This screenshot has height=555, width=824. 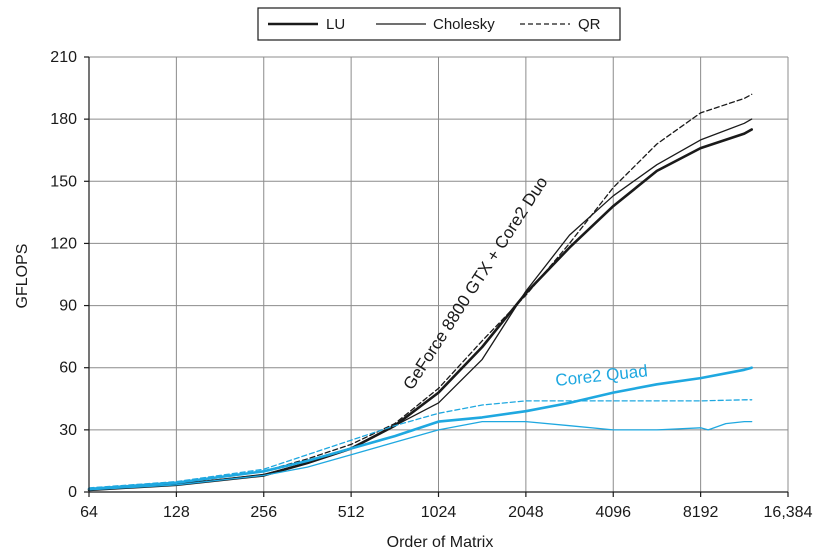 What do you see at coordinates (701, 512) in the screenshot?
I see `x-tick-label: 8192` at bounding box center [701, 512].